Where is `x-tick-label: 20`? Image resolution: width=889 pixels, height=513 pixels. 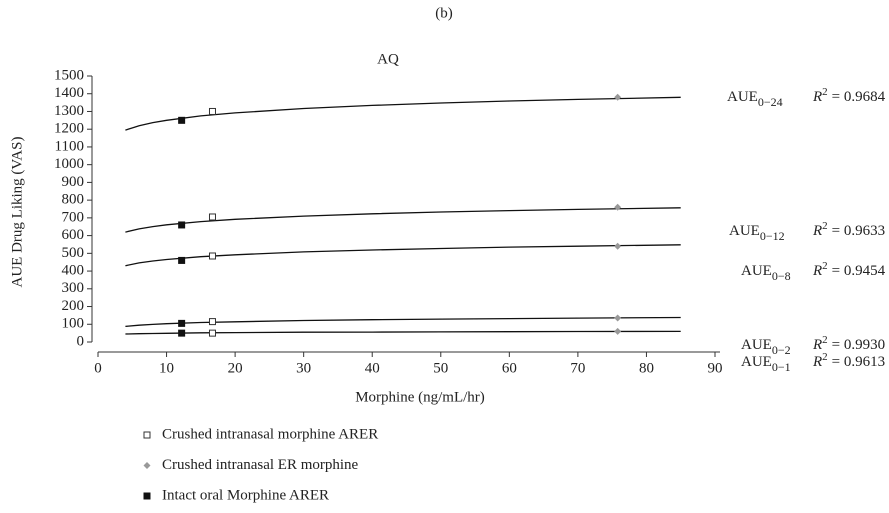
x-tick-label: 20 is located at coordinates (235, 368).